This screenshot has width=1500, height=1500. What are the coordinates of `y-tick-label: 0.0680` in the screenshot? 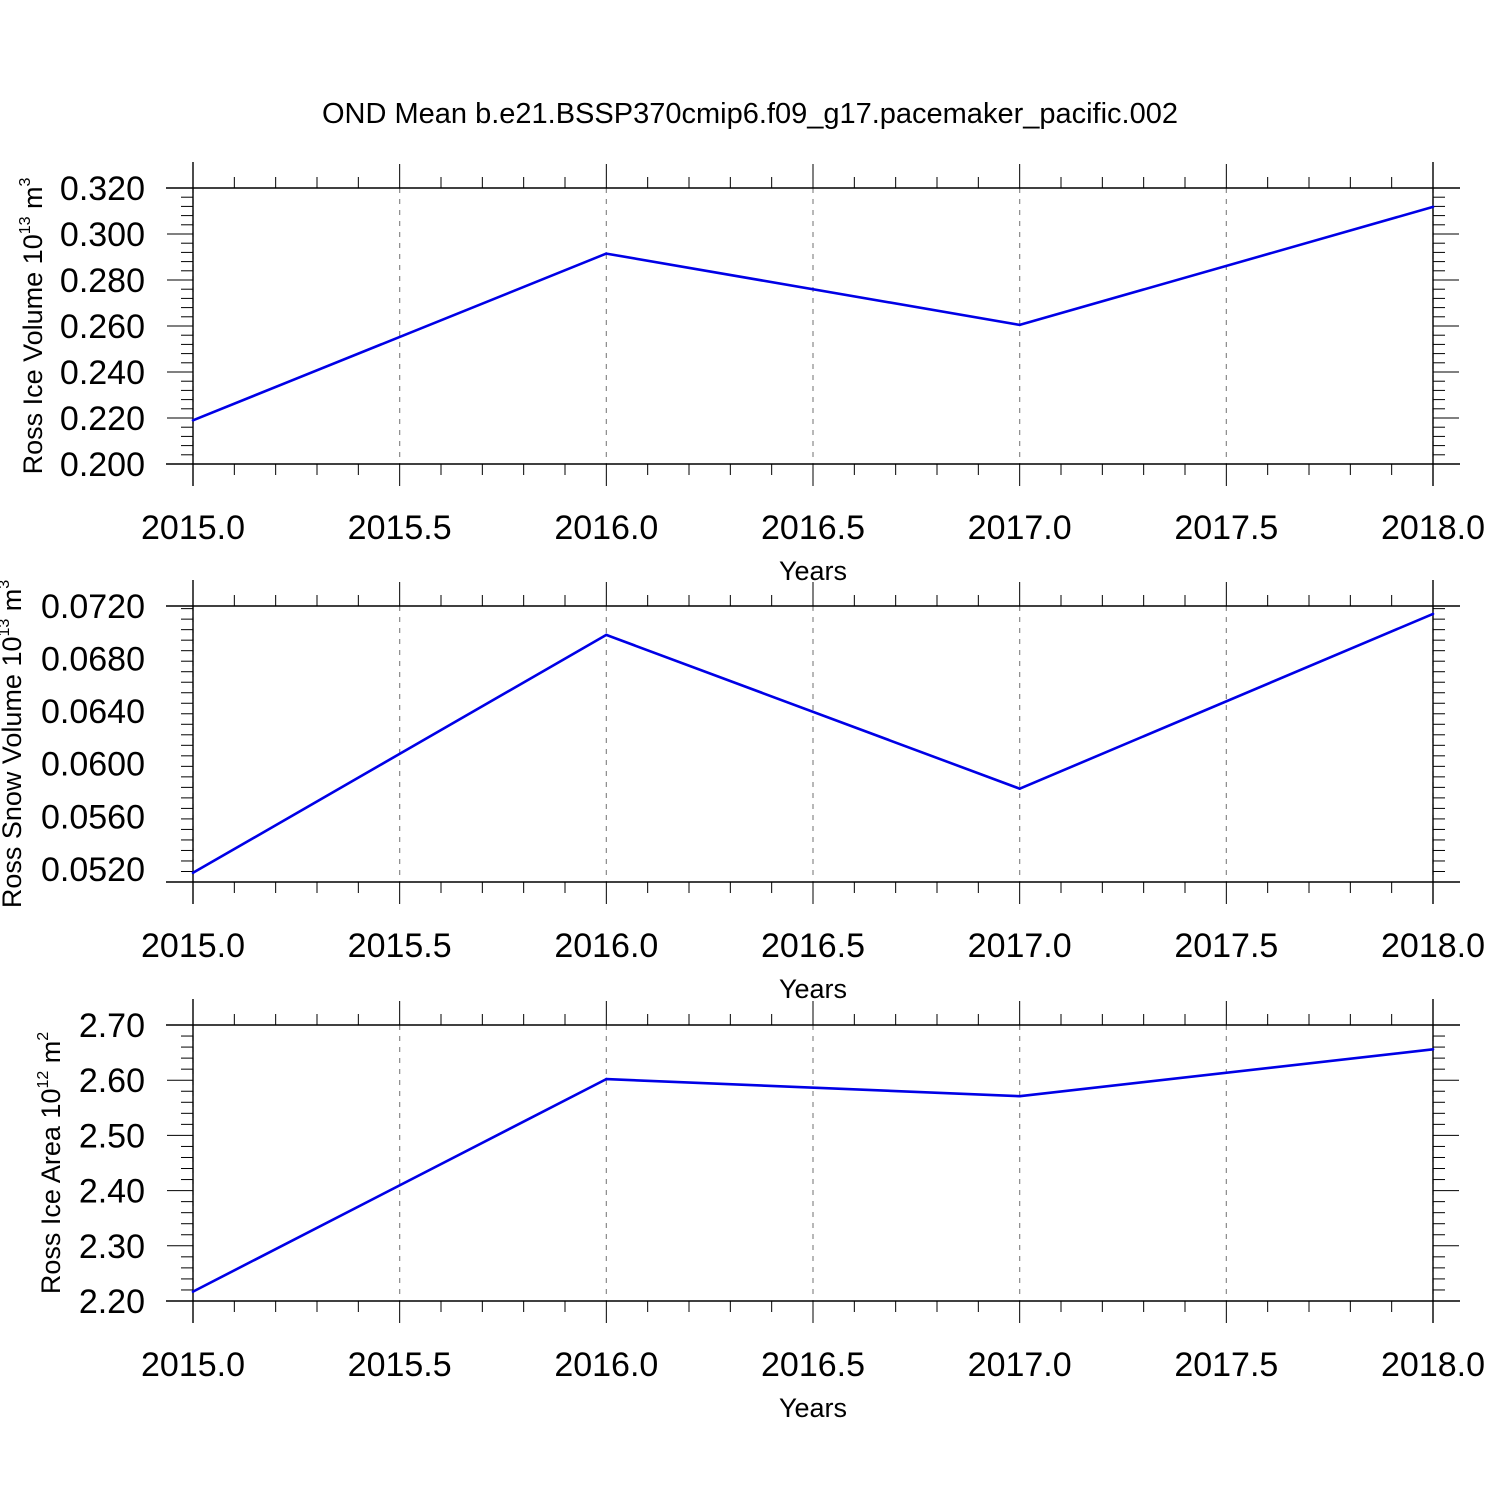 It's located at (93, 660).